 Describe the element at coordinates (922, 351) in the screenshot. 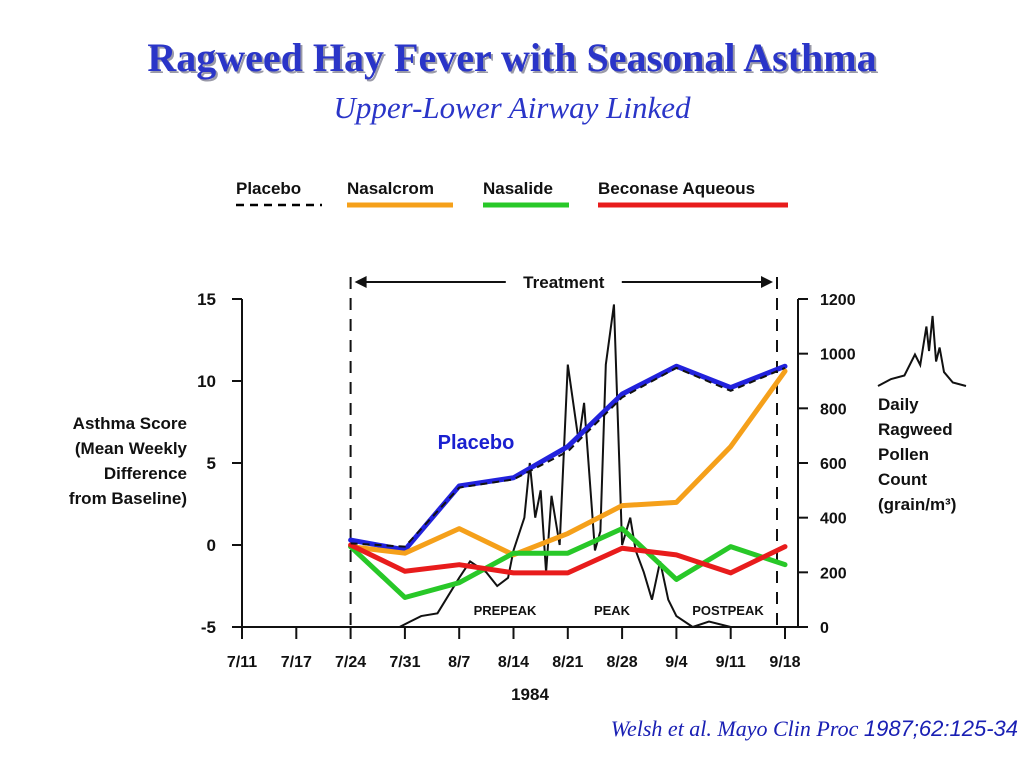

I see `mini-pollen-line` at that location.